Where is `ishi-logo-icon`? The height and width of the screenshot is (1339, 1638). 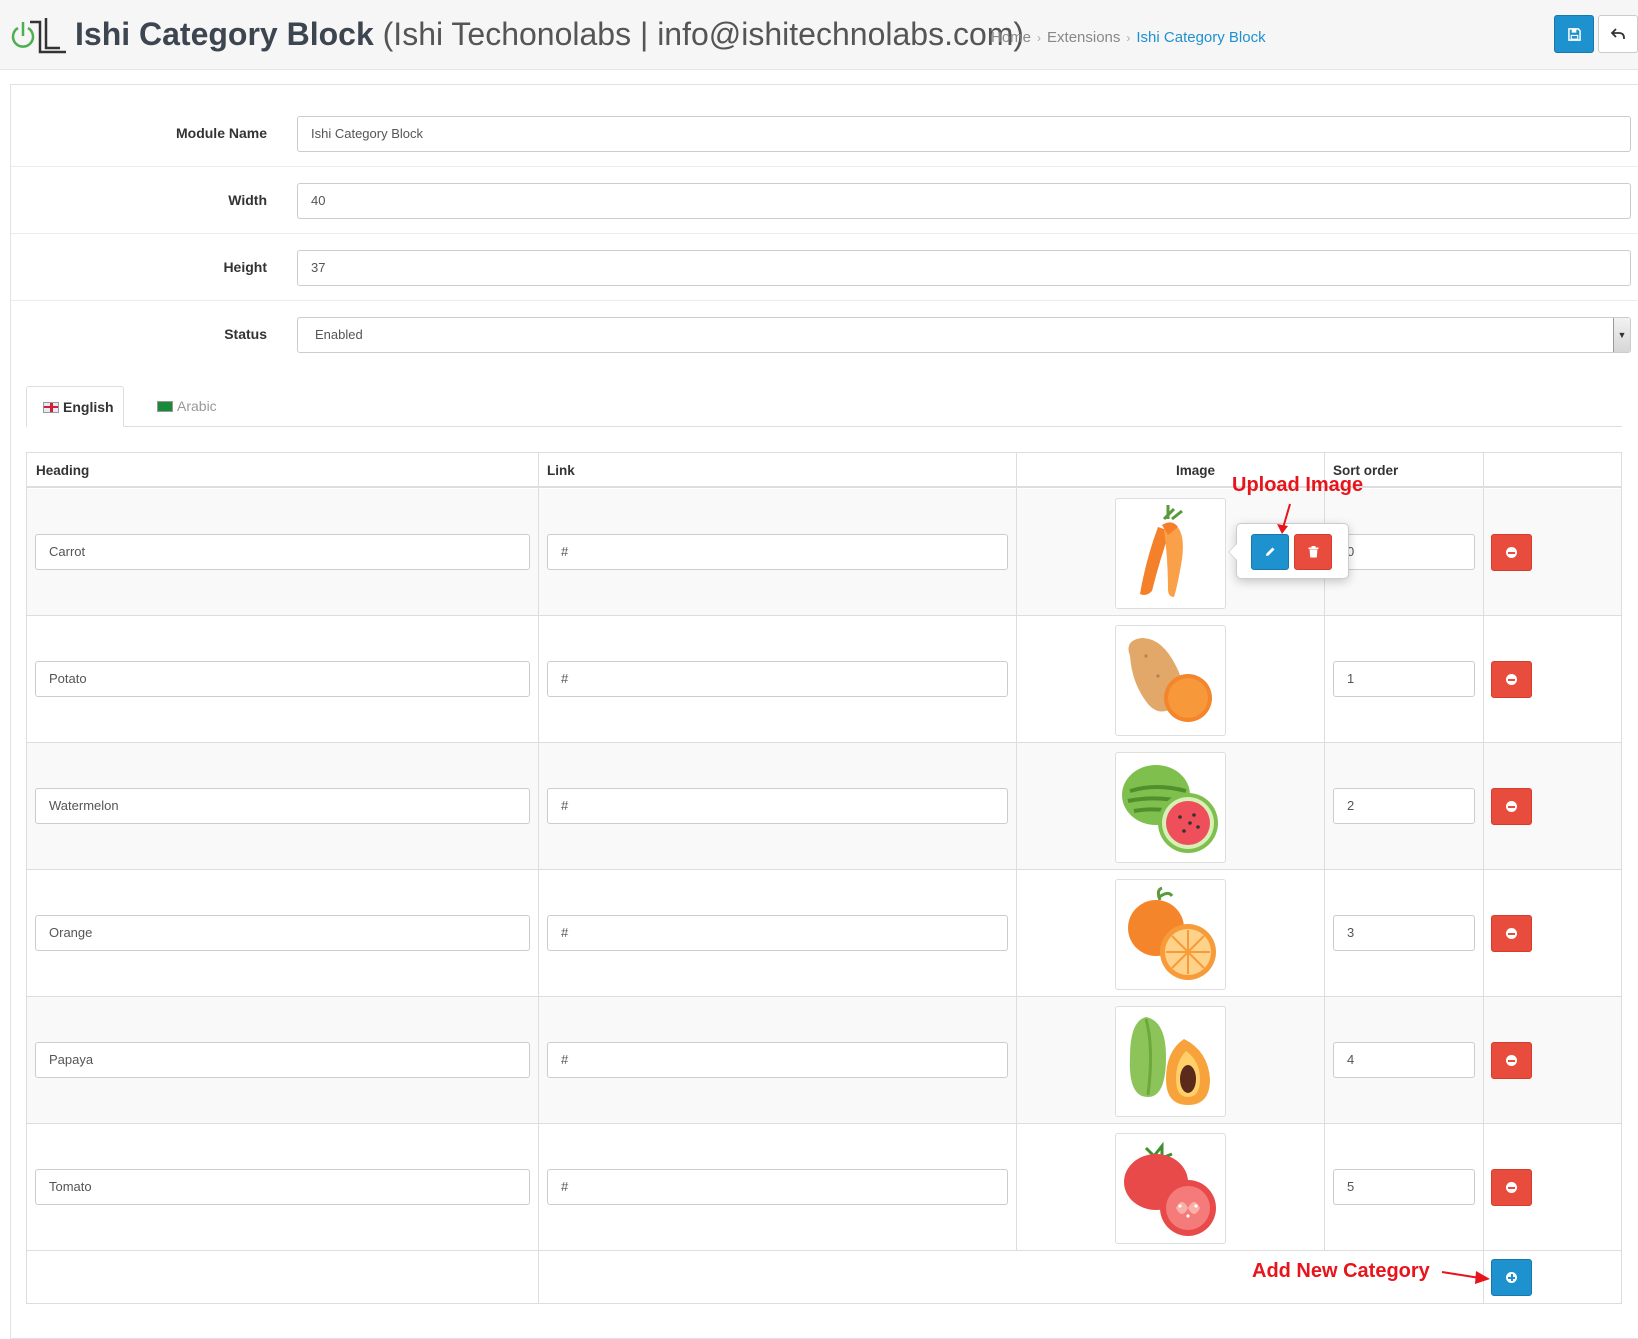 ishi-logo-icon is located at coordinates (38, 36).